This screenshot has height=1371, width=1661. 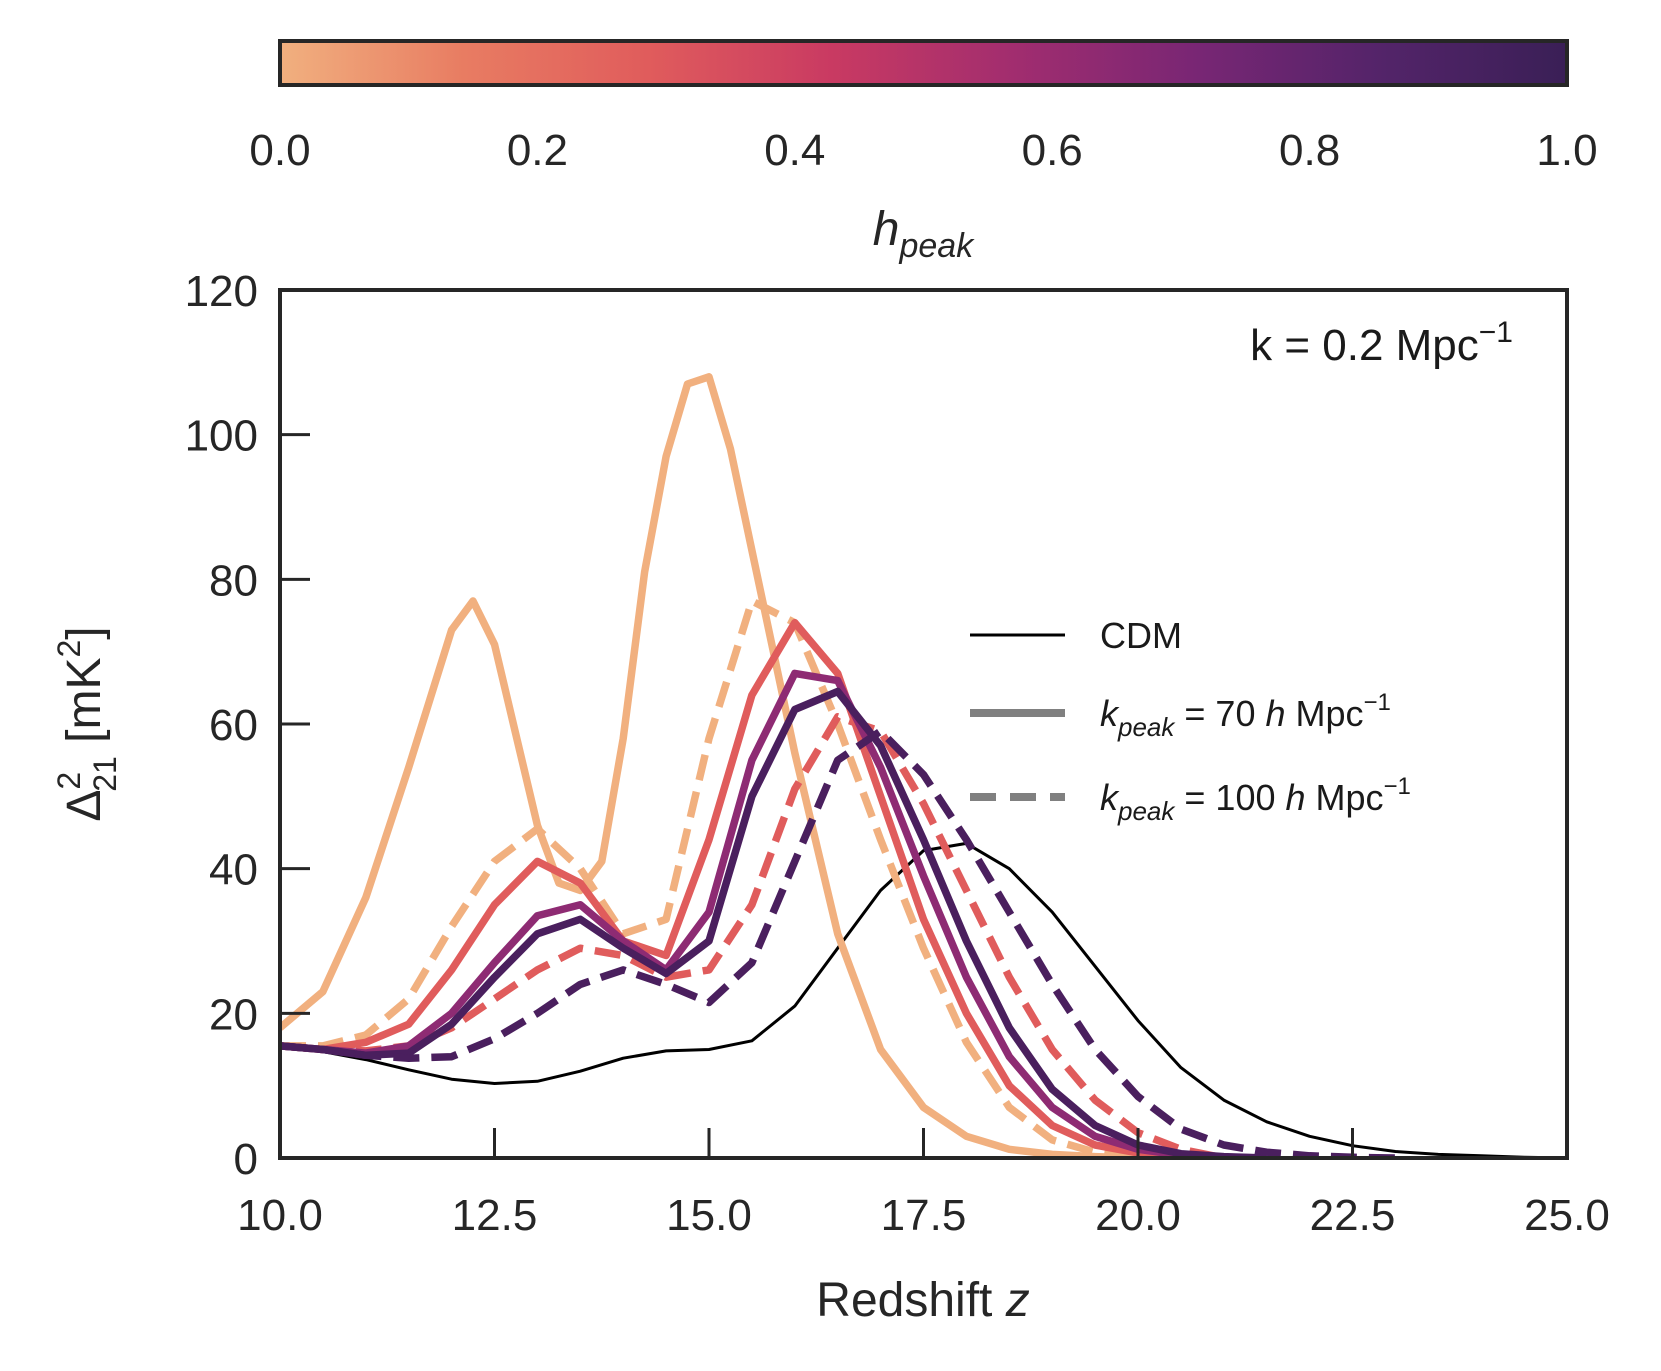 I want to click on colorbar-gradient, so click(x=923, y=63).